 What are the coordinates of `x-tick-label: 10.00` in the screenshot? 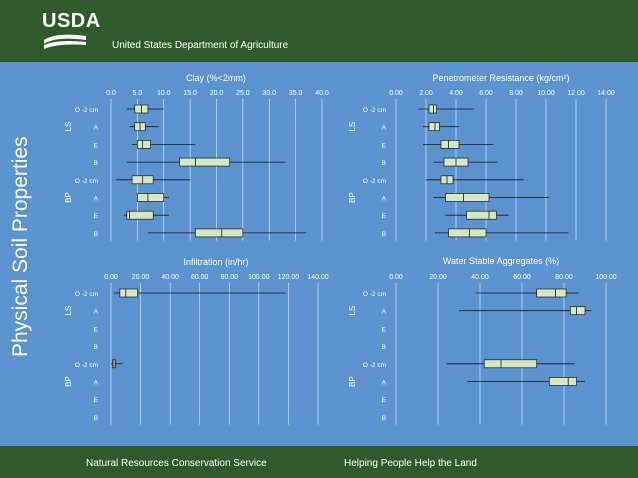 It's located at (546, 93).